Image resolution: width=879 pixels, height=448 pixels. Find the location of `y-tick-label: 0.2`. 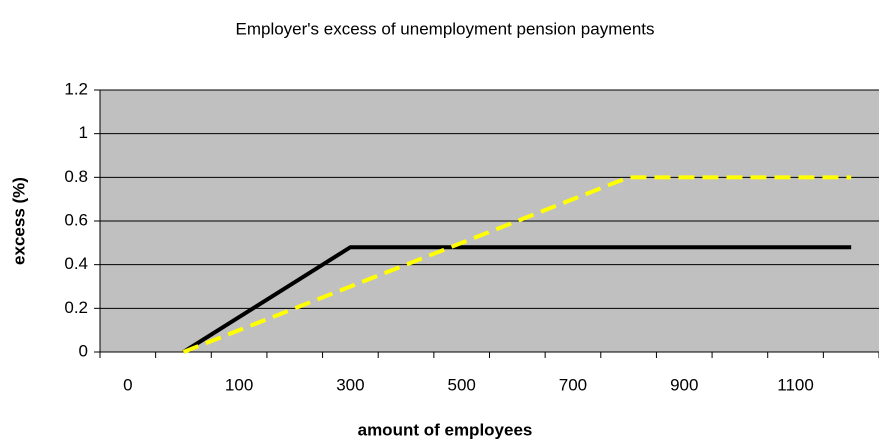

y-tick-label: 0.2 is located at coordinates (76, 307).